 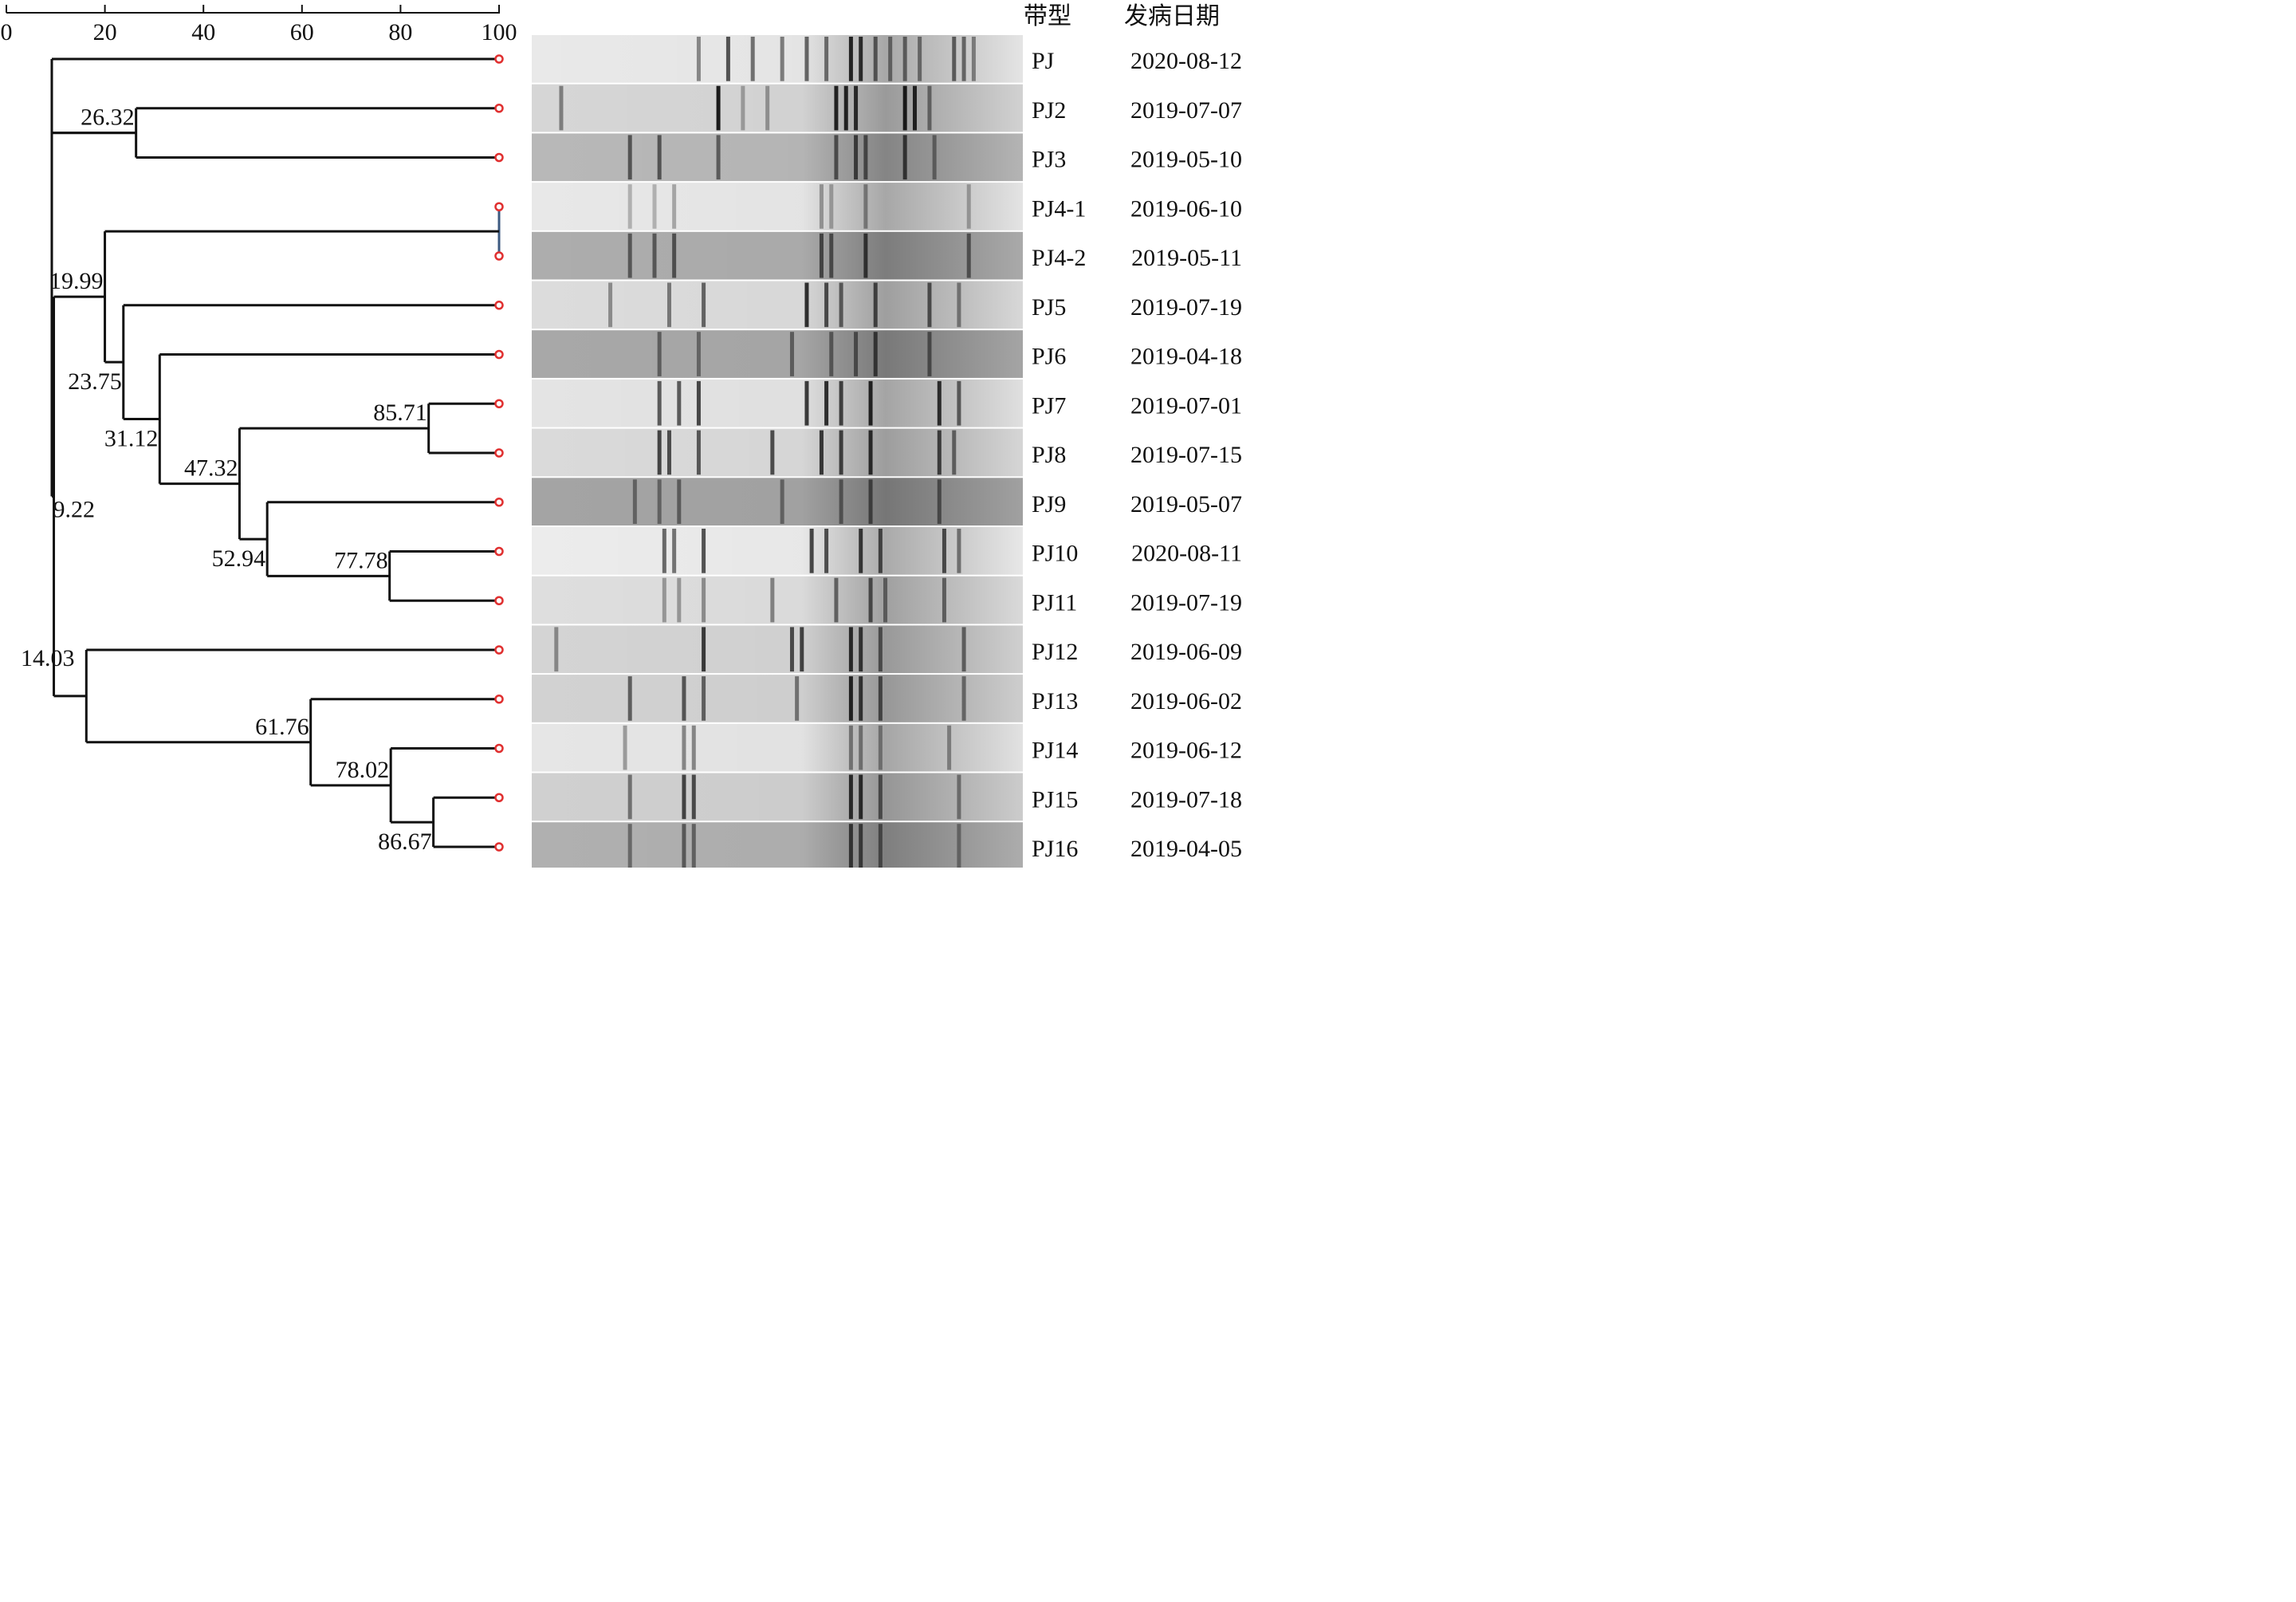 I want to click on node-similarity-label: 9.22, so click(x=74, y=510).